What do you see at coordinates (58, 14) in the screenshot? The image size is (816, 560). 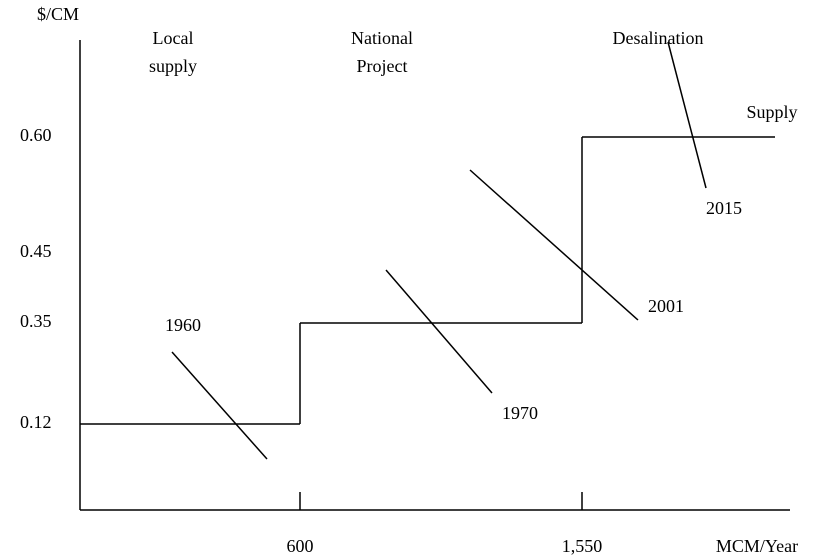 I see `y-axis-label: $/CM` at bounding box center [58, 14].